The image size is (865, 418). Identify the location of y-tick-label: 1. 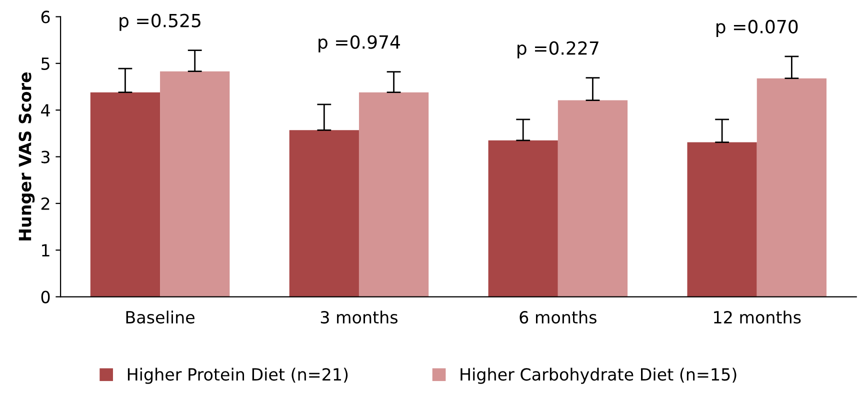
(46, 250).